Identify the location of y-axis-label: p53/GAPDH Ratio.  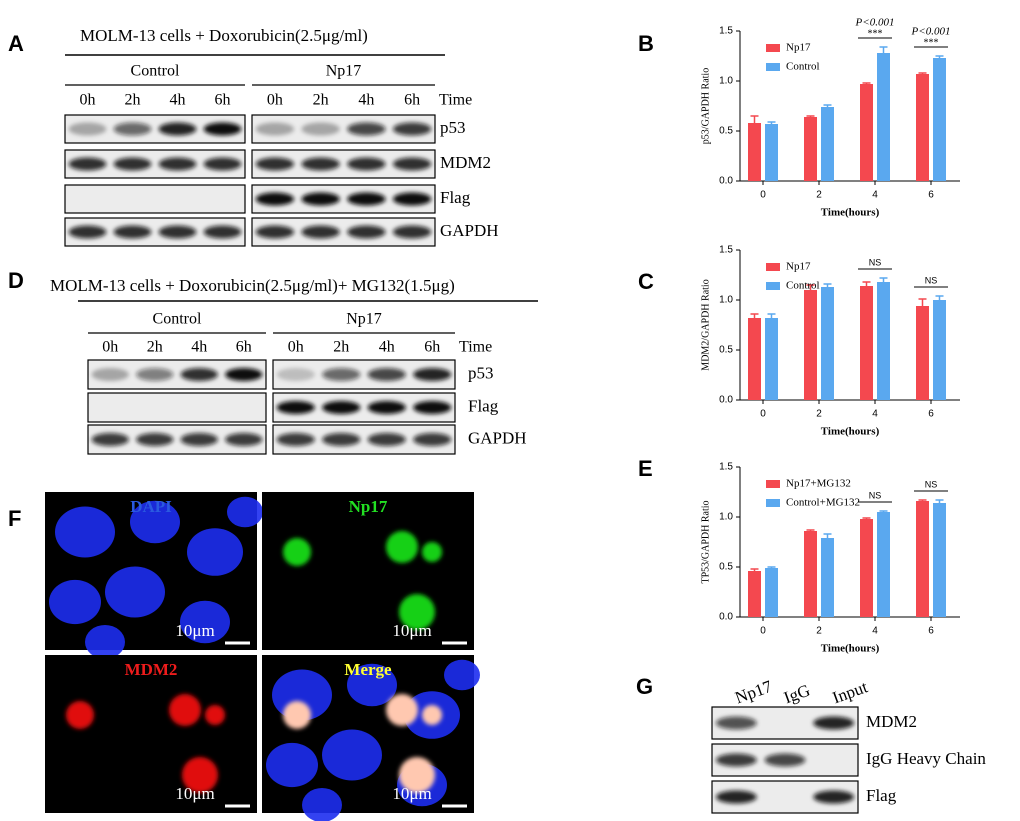
(705, 106).